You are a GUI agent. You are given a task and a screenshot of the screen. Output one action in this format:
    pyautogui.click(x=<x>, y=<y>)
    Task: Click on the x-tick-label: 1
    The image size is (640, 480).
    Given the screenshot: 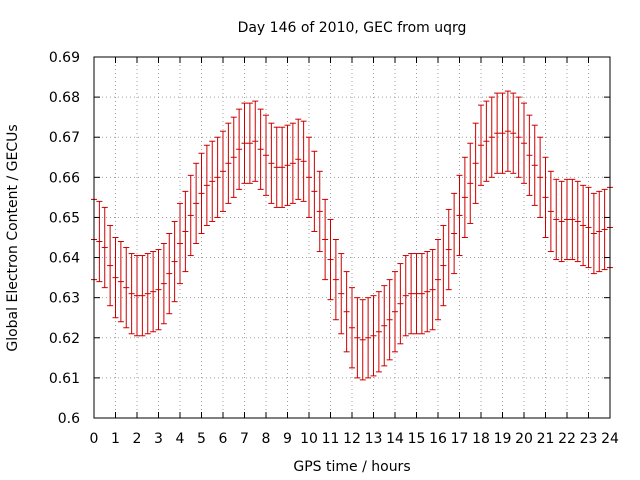 What is the action you would take?
    pyautogui.click(x=115, y=439)
    